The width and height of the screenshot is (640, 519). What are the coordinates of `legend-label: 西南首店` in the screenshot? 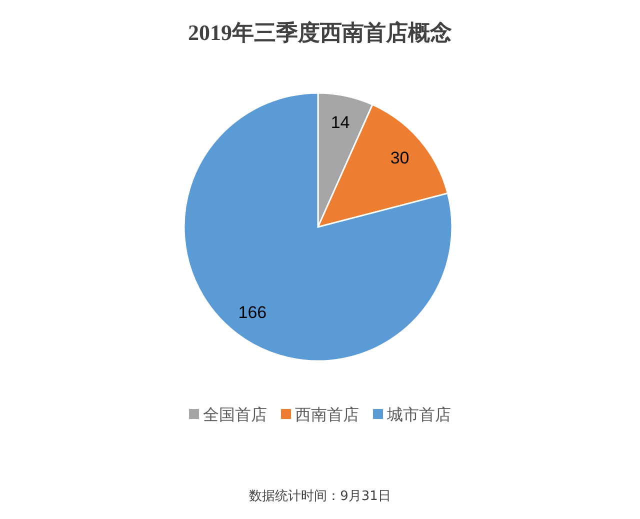 It's located at (327, 414).